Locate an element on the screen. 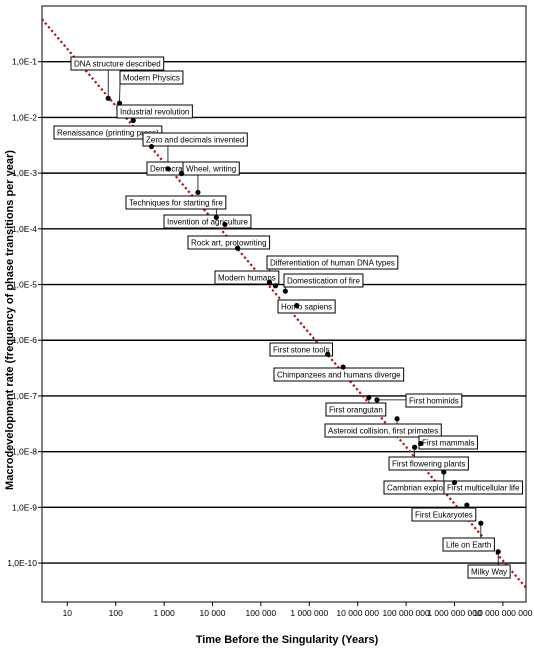 Image resolution: width=534 pixels, height=658 pixels. x-tick-label: 100 is located at coordinates (116, 613).